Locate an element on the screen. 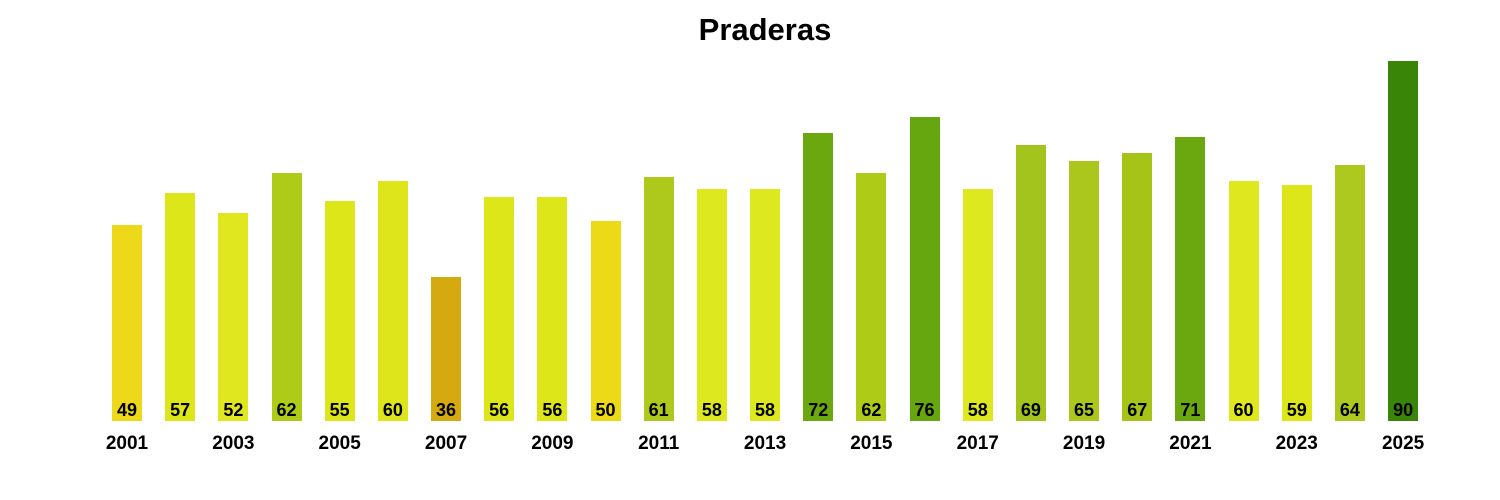  bar-value-label-2008: 56 is located at coordinates (499, 410).